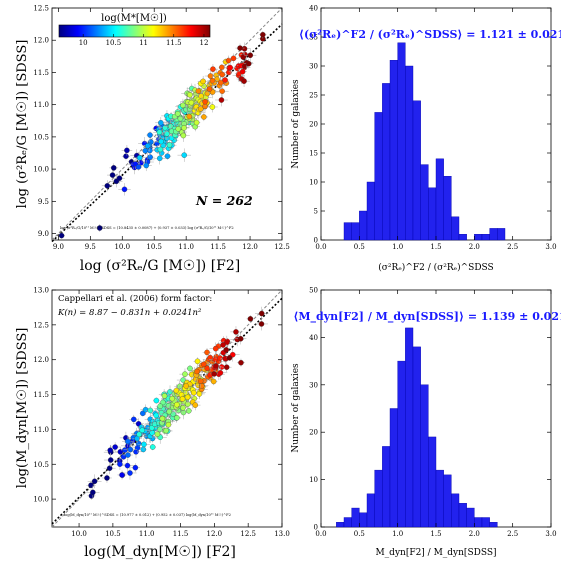 This screenshot has height=566, width=561. What do you see at coordinates (114, 43) in the screenshot?
I see `colorbar-tick-label: 10.5` at bounding box center [114, 43].